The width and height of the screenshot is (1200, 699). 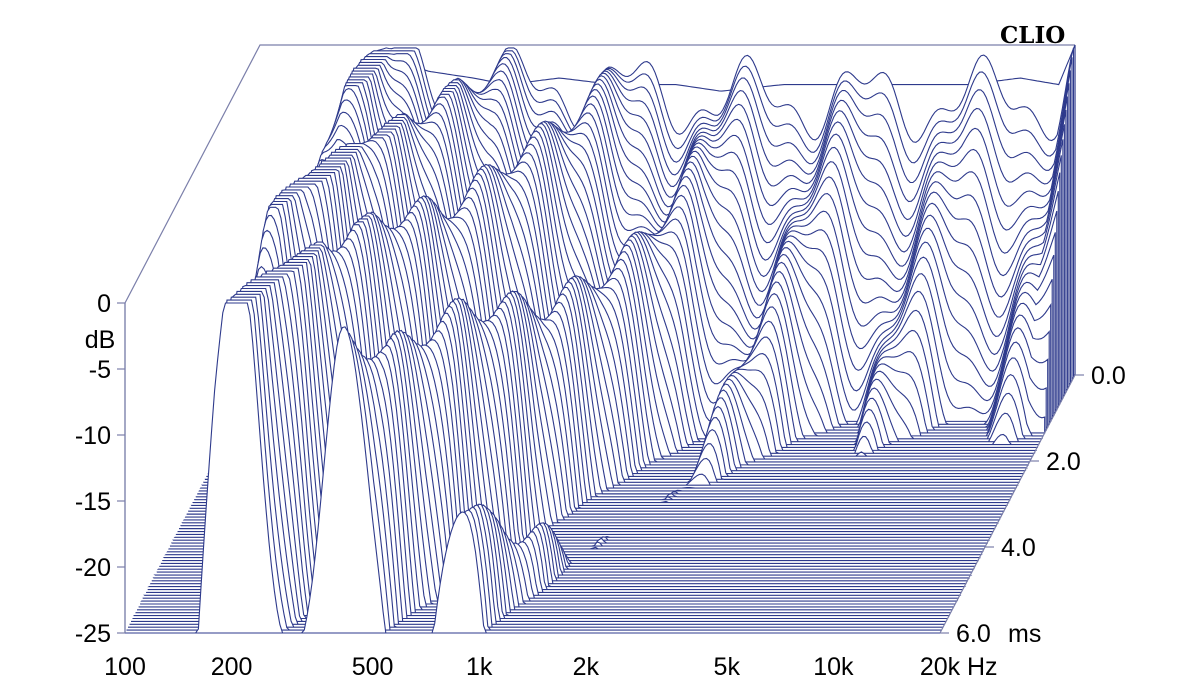 What do you see at coordinates (479, 667) in the screenshot?
I see `freq-tick-label: 1k` at bounding box center [479, 667].